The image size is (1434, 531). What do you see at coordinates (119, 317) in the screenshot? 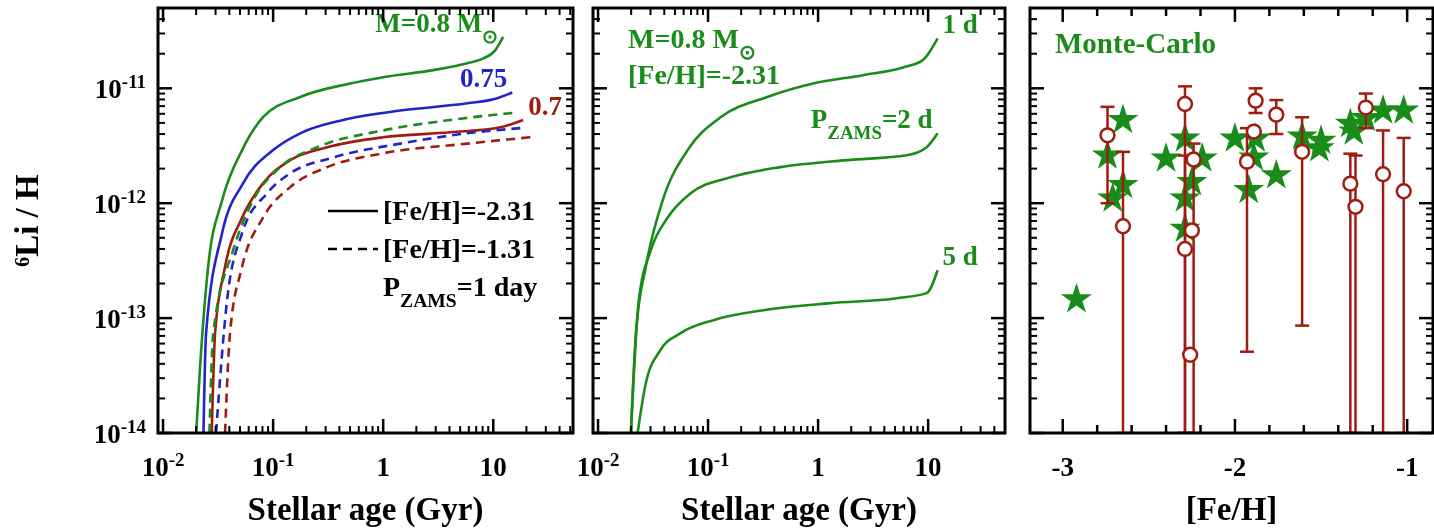
I see `y-tick-label: 10$^{-13}$` at bounding box center [119, 317].